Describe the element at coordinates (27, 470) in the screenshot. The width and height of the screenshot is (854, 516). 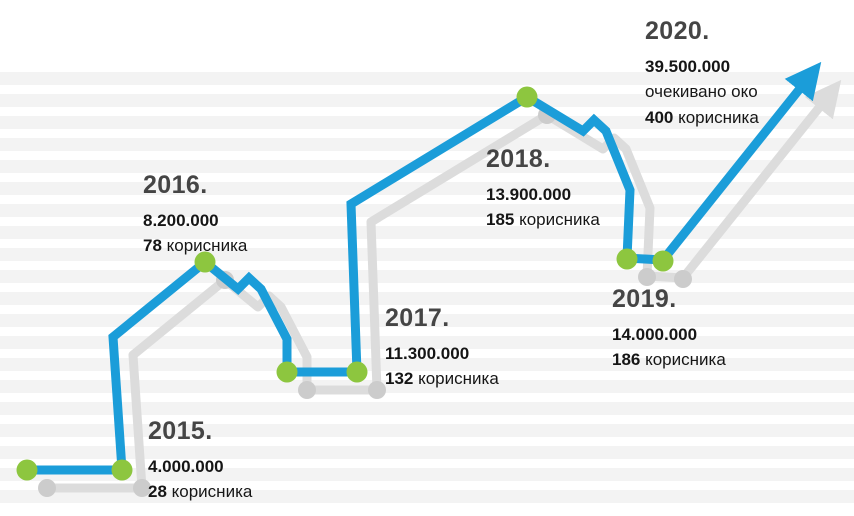
I see `data-point-2015-start` at that location.